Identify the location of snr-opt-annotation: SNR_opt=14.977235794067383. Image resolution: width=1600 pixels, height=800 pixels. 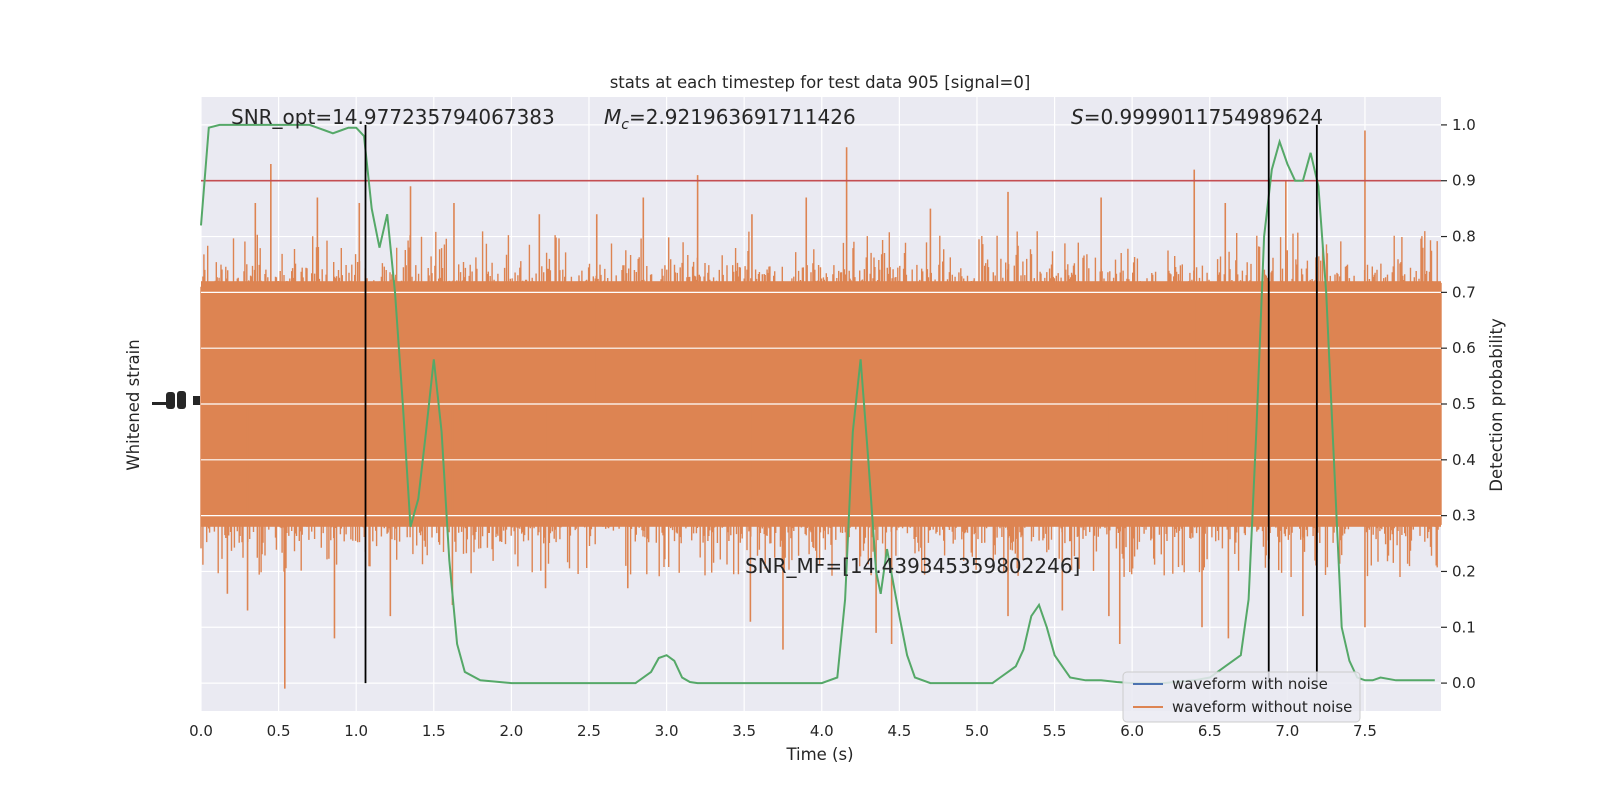
(393, 117).